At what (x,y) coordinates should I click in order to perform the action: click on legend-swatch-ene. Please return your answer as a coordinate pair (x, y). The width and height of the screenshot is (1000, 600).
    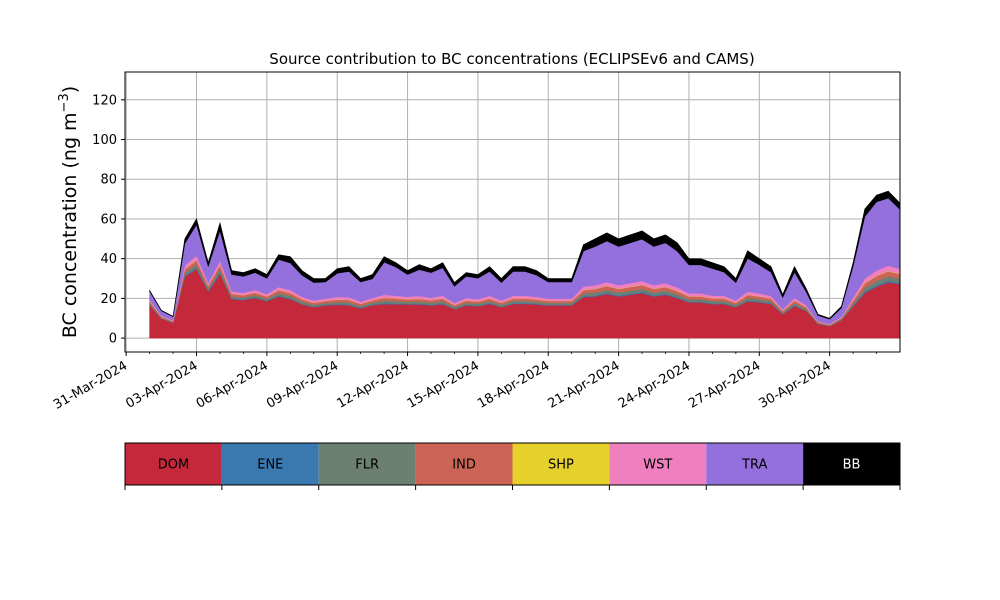
    Looking at the image, I should click on (270, 464).